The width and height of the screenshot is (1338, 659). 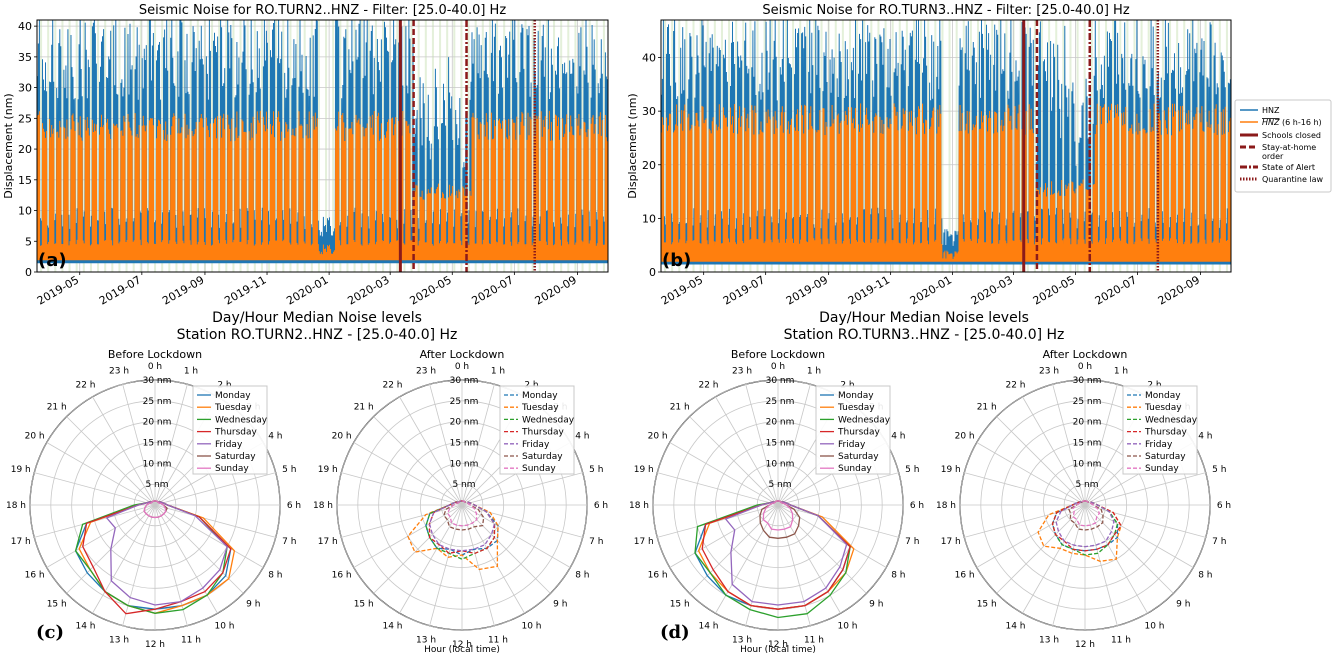 What do you see at coordinates (25, 180) in the screenshot?
I see `ytick-label: 15` at bounding box center [25, 180].